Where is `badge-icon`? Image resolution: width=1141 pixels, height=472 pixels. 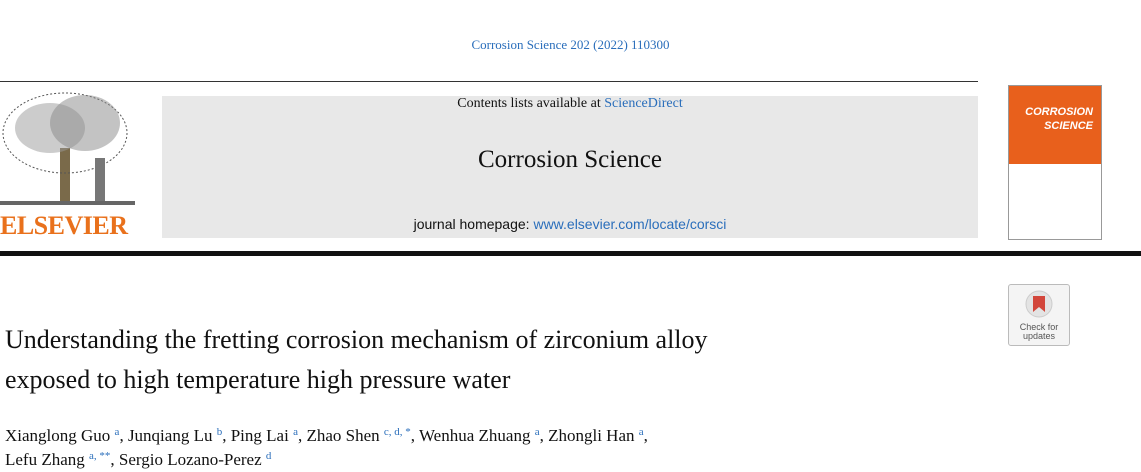
badge-icon is located at coordinates (1039, 304).